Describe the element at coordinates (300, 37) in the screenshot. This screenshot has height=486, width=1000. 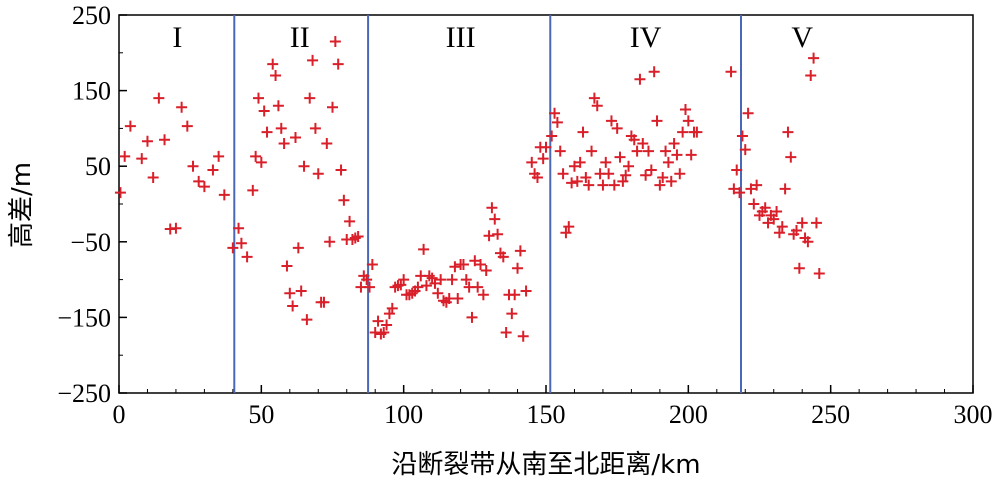
I see `region-label: II` at that location.